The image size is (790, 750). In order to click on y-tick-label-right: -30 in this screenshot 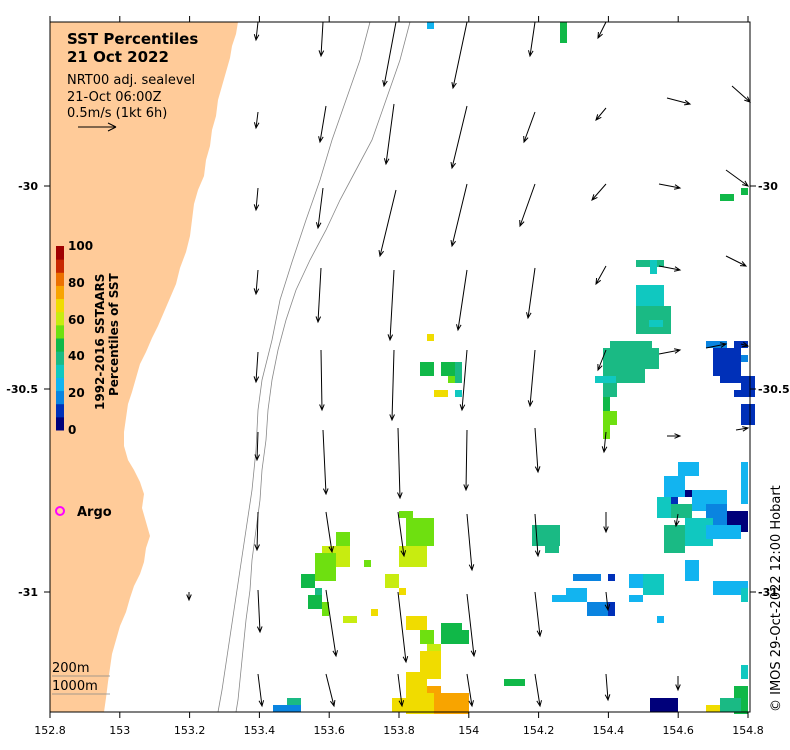, I will do `click(768, 186)`.